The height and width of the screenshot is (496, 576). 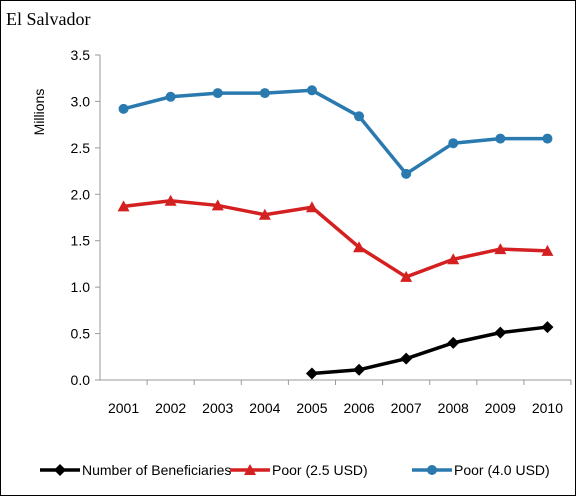 What do you see at coordinates (170, 408) in the screenshot?
I see `x-tick-label: 2002` at bounding box center [170, 408].